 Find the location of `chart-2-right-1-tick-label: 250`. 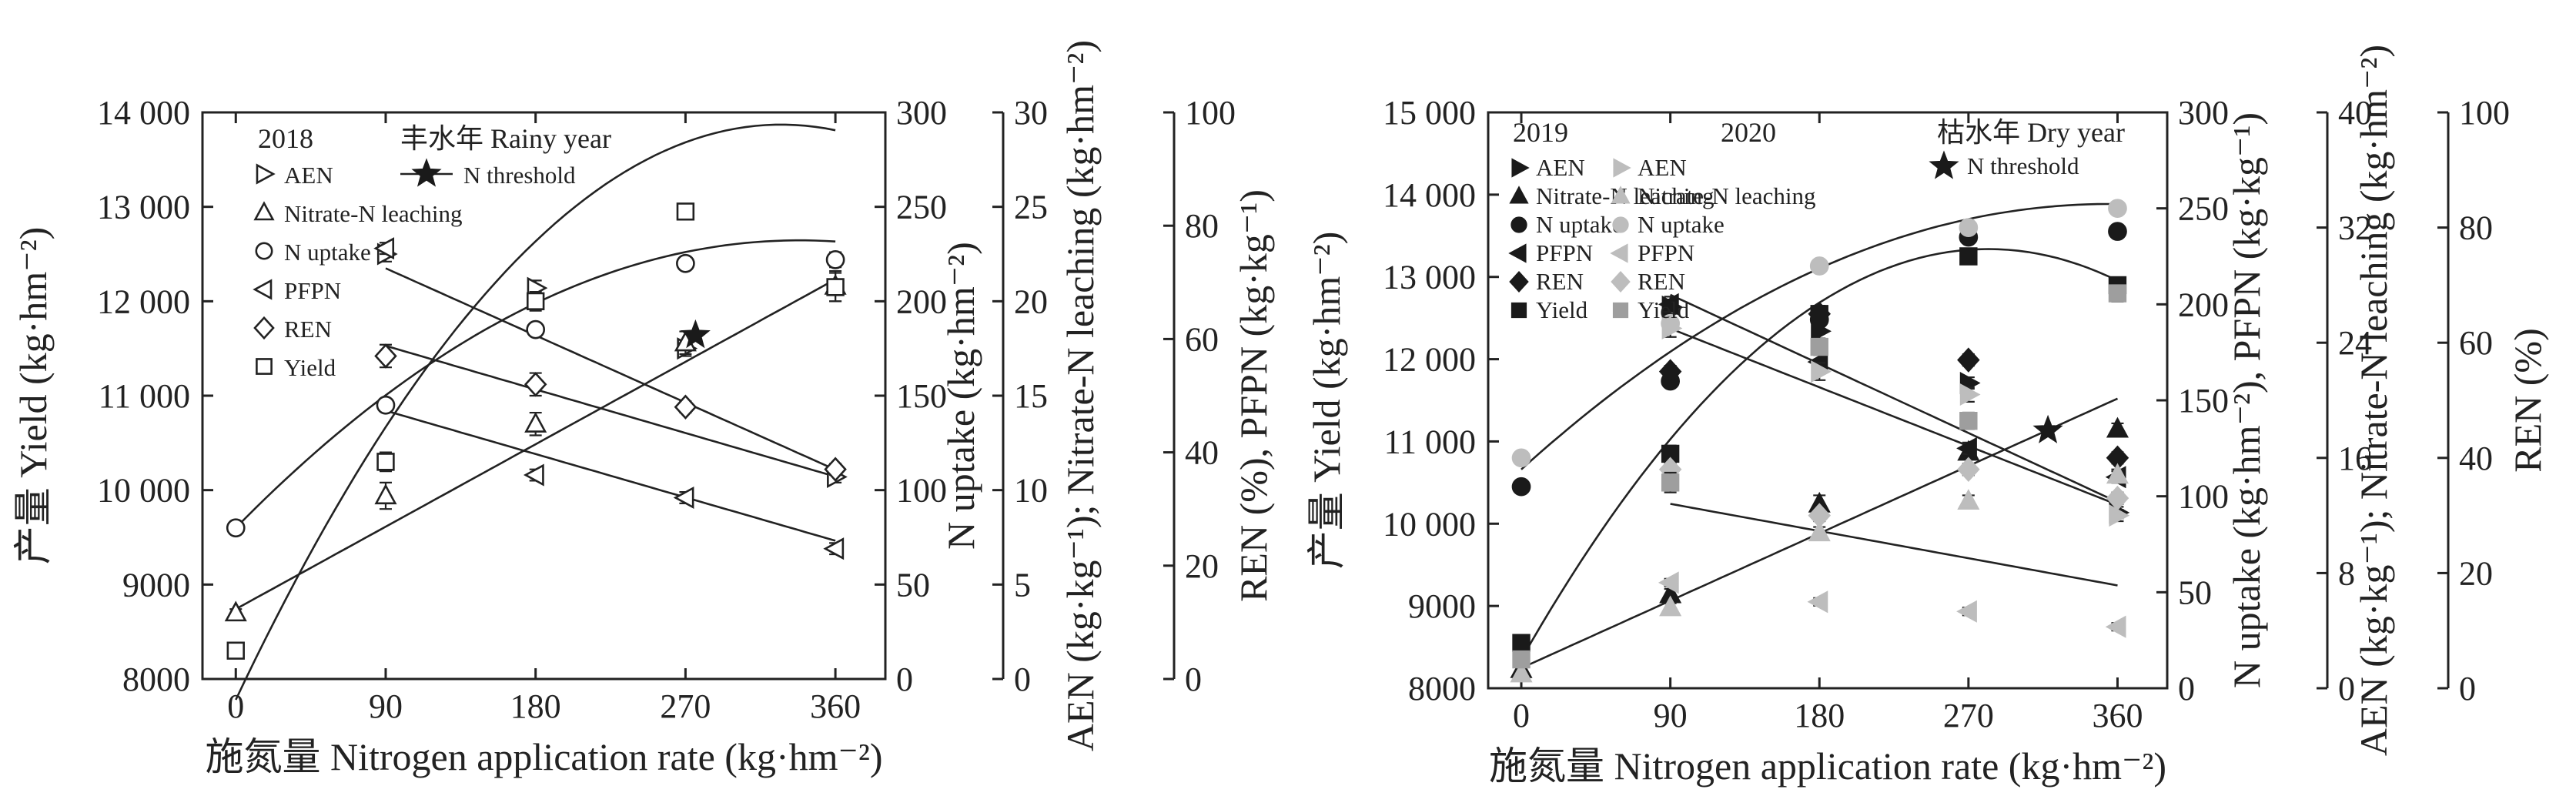

chart-2-right-1-tick-label: 250 is located at coordinates (2203, 209).